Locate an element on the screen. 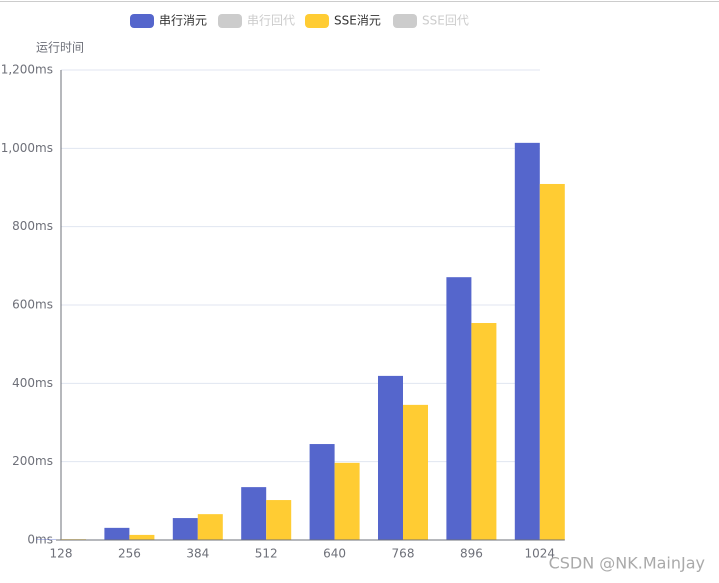 The width and height of the screenshot is (719, 583). y-axis-label: 运行时间 is located at coordinates (60, 48).